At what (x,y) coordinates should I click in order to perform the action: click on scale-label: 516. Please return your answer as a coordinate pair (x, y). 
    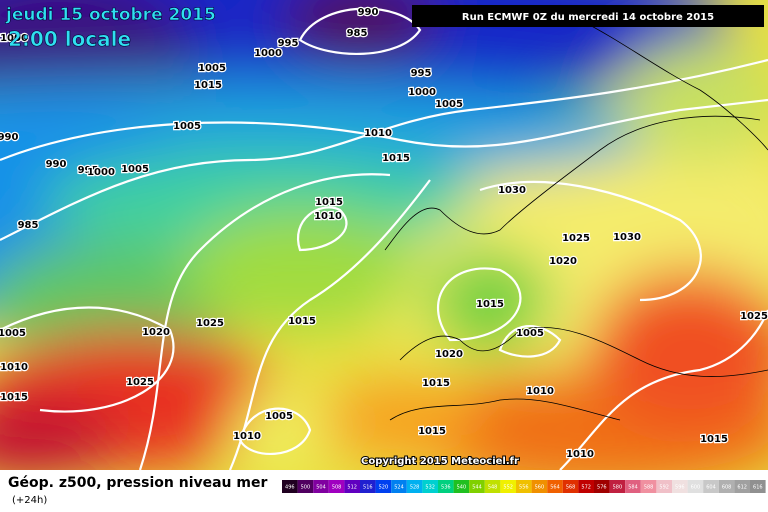
    Looking at the image, I should click on (368, 488).